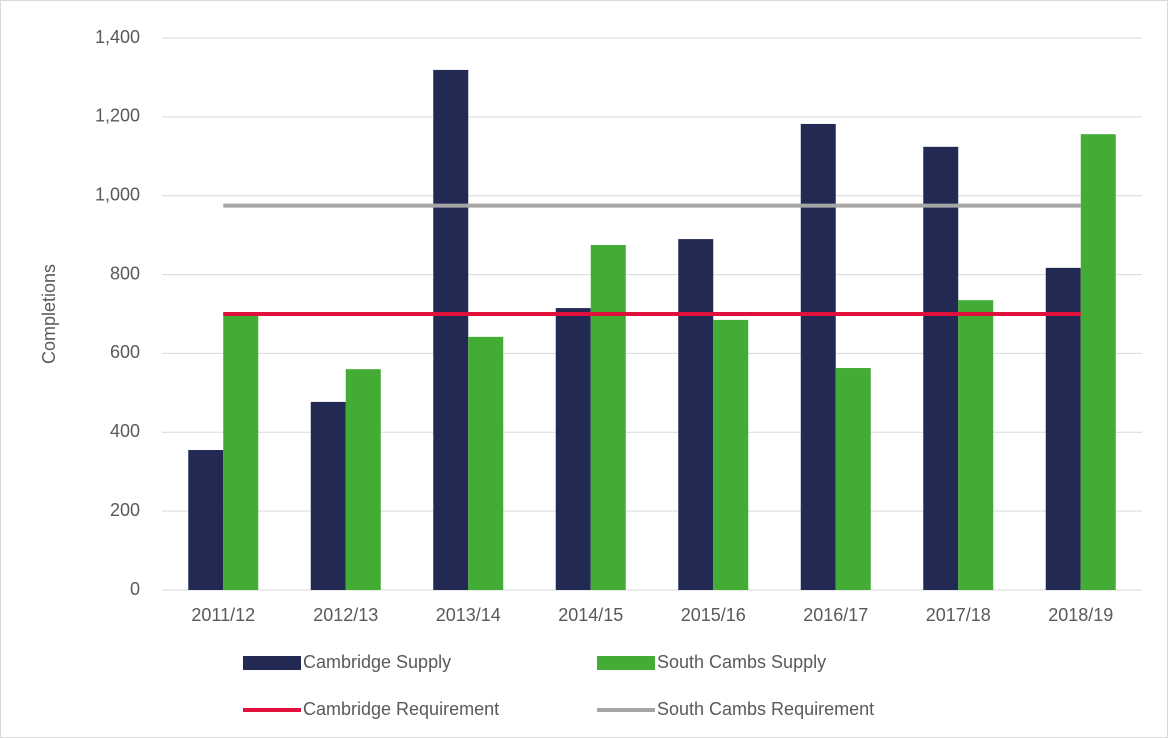 The width and height of the screenshot is (1168, 738). I want to click on x-tick-label: 2017/18, so click(958, 615).